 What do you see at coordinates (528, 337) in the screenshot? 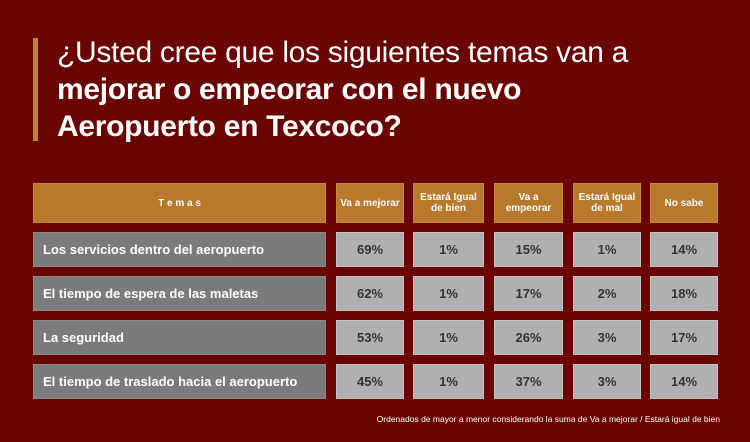
I see `value-cell: 26%` at bounding box center [528, 337].